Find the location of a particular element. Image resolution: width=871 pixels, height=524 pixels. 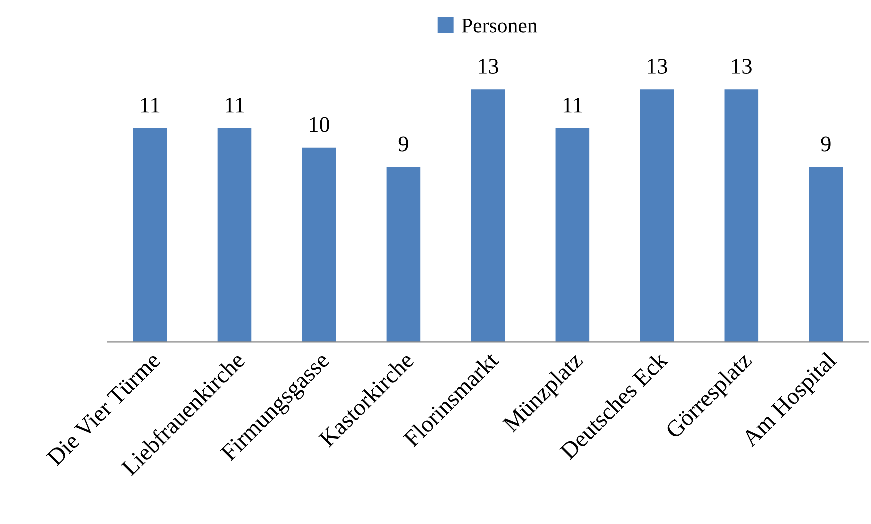

data-label: 10 is located at coordinates (320, 124).